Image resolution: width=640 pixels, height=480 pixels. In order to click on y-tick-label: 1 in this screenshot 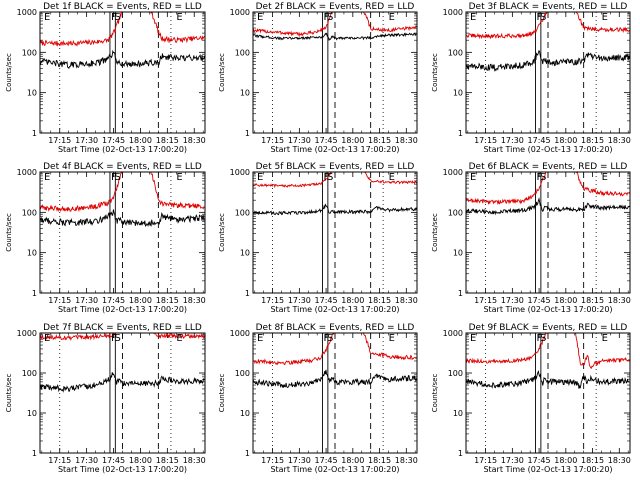, I will do `click(247, 133)`.